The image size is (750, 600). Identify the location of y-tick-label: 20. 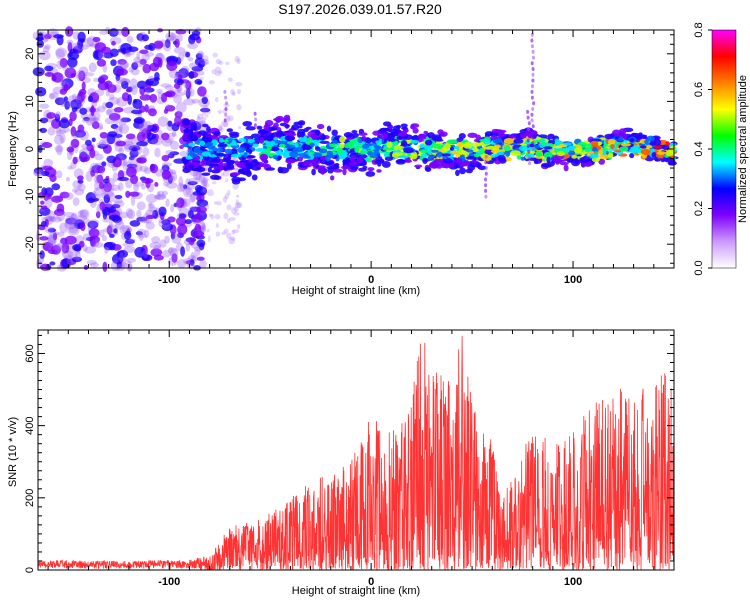
(30, 54).